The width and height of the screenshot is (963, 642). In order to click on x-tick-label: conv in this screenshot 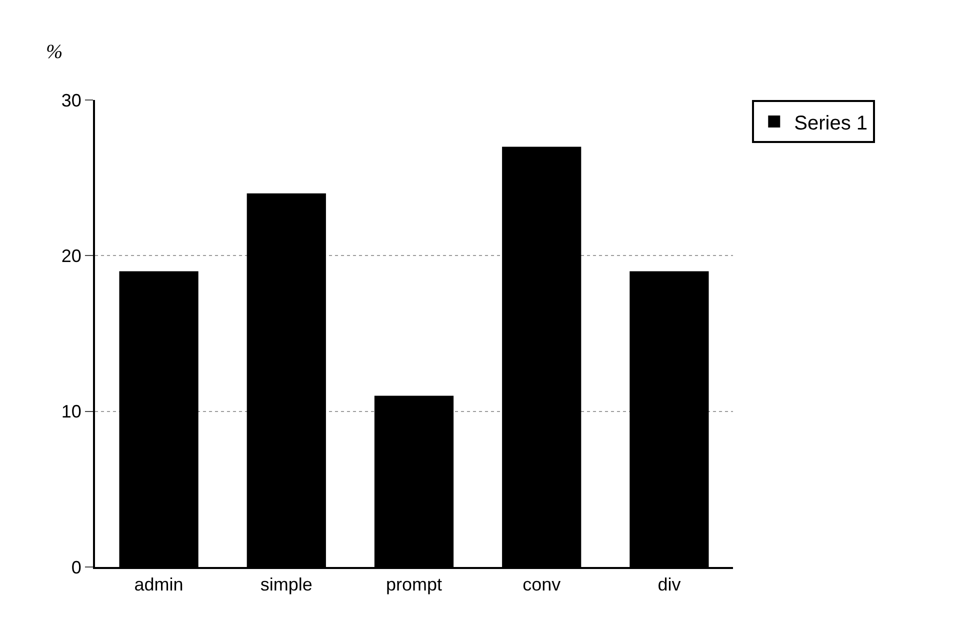, I will do `click(541, 584)`.